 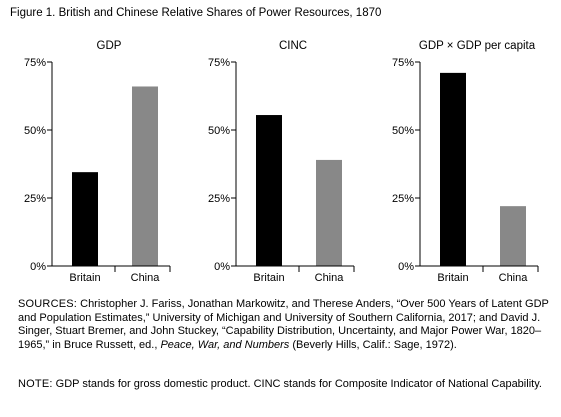 What do you see at coordinates (373, 344) in the screenshot?
I see `sources-text-2: (Beverly Hills, Calif.: Sage, 1972).` at bounding box center [373, 344].